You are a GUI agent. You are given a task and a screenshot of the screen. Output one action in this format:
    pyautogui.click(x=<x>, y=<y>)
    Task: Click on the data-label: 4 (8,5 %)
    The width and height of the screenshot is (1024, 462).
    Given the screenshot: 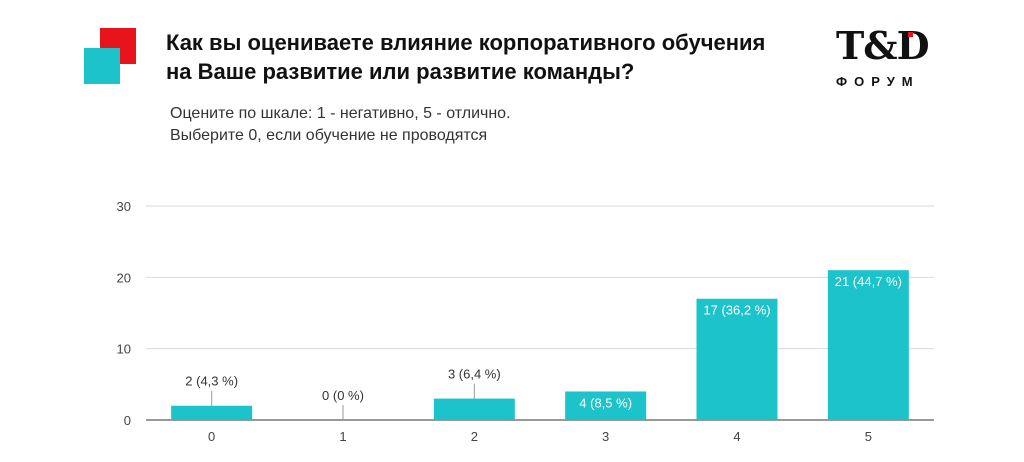 What is the action you would take?
    pyautogui.click(x=605, y=402)
    